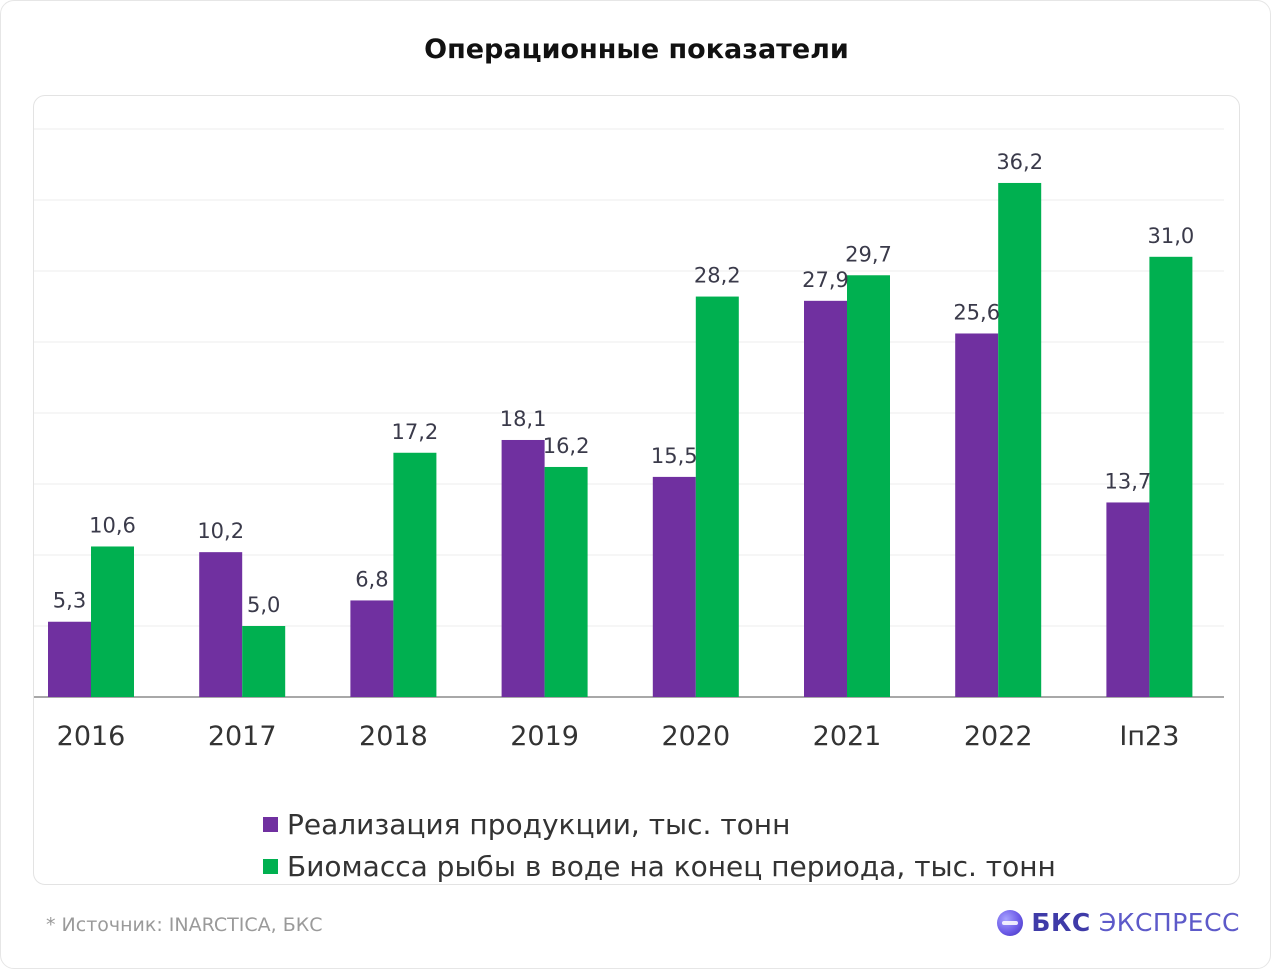 The image size is (1273, 971). What do you see at coordinates (976, 312) in the screenshot?
I see `data-label-sales-2022: 25,6` at bounding box center [976, 312].